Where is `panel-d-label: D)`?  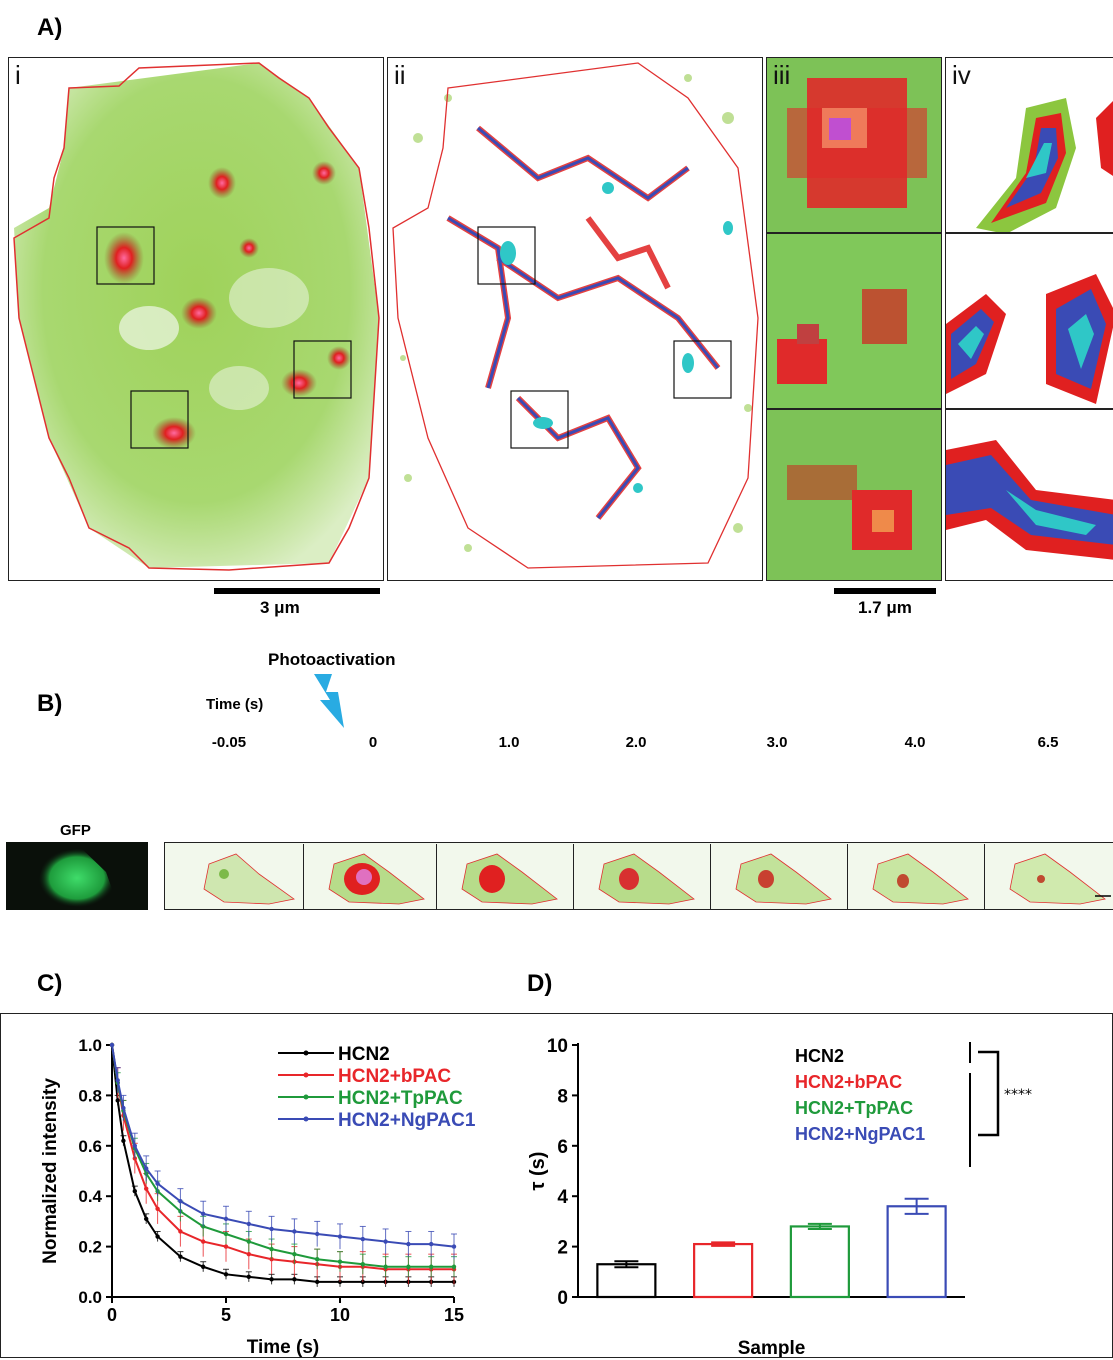 panel-d-label: D) is located at coordinates (540, 983).